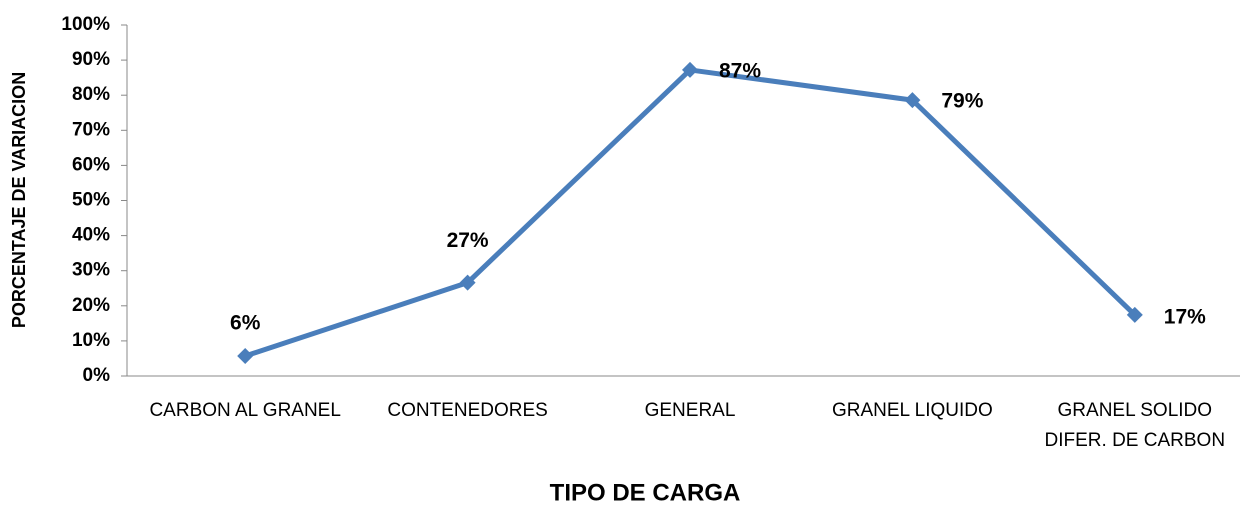 The width and height of the screenshot is (1241, 506). What do you see at coordinates (91, 270) in the screenshot?
I see `y-tick-label: 30%` at bounding box center [91, 270].